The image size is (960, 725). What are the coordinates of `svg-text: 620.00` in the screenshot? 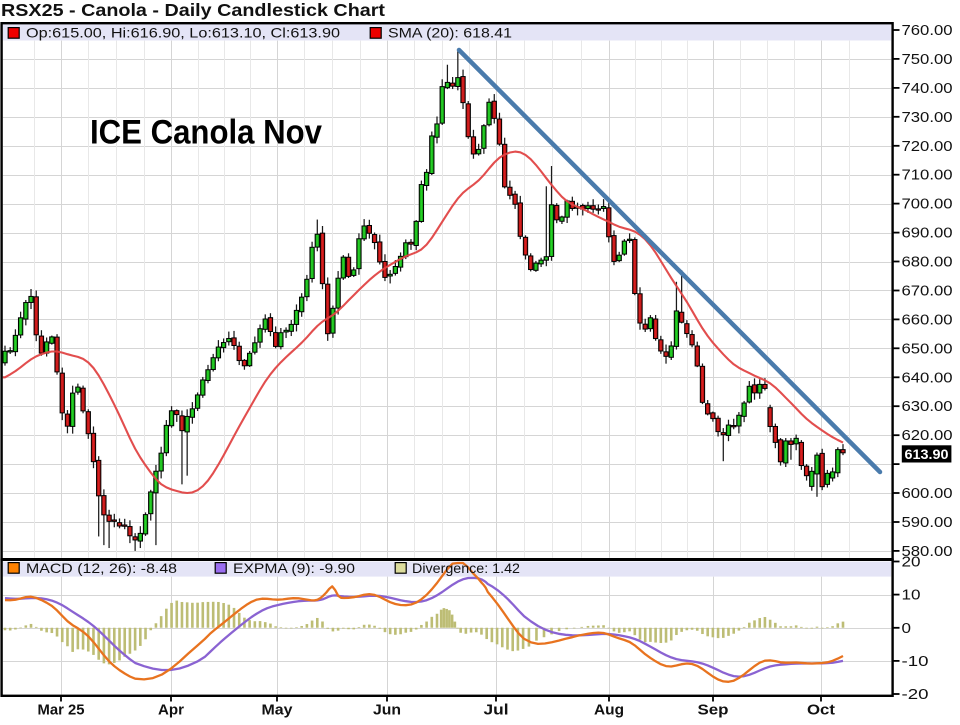 It's located at (927, 436).